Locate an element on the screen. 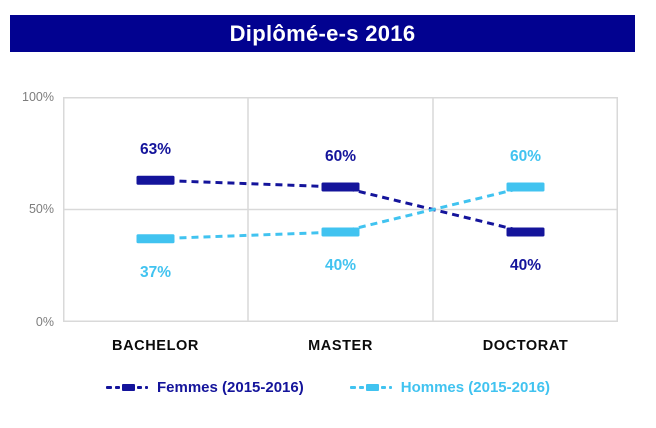  value-label-hommes: 40% is located at coordinates (340, 265).